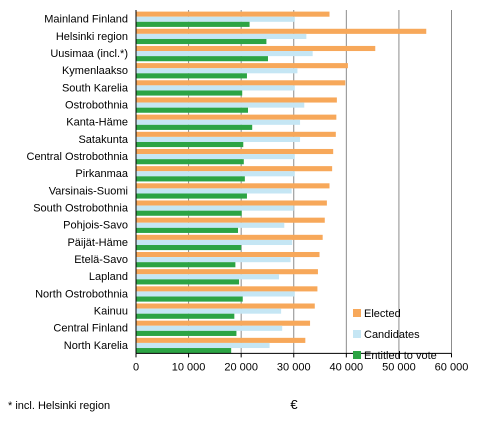 This screenshot has height=421, width=489. I want to click on category-label: Pohjois-Savo, so click(95, 226).